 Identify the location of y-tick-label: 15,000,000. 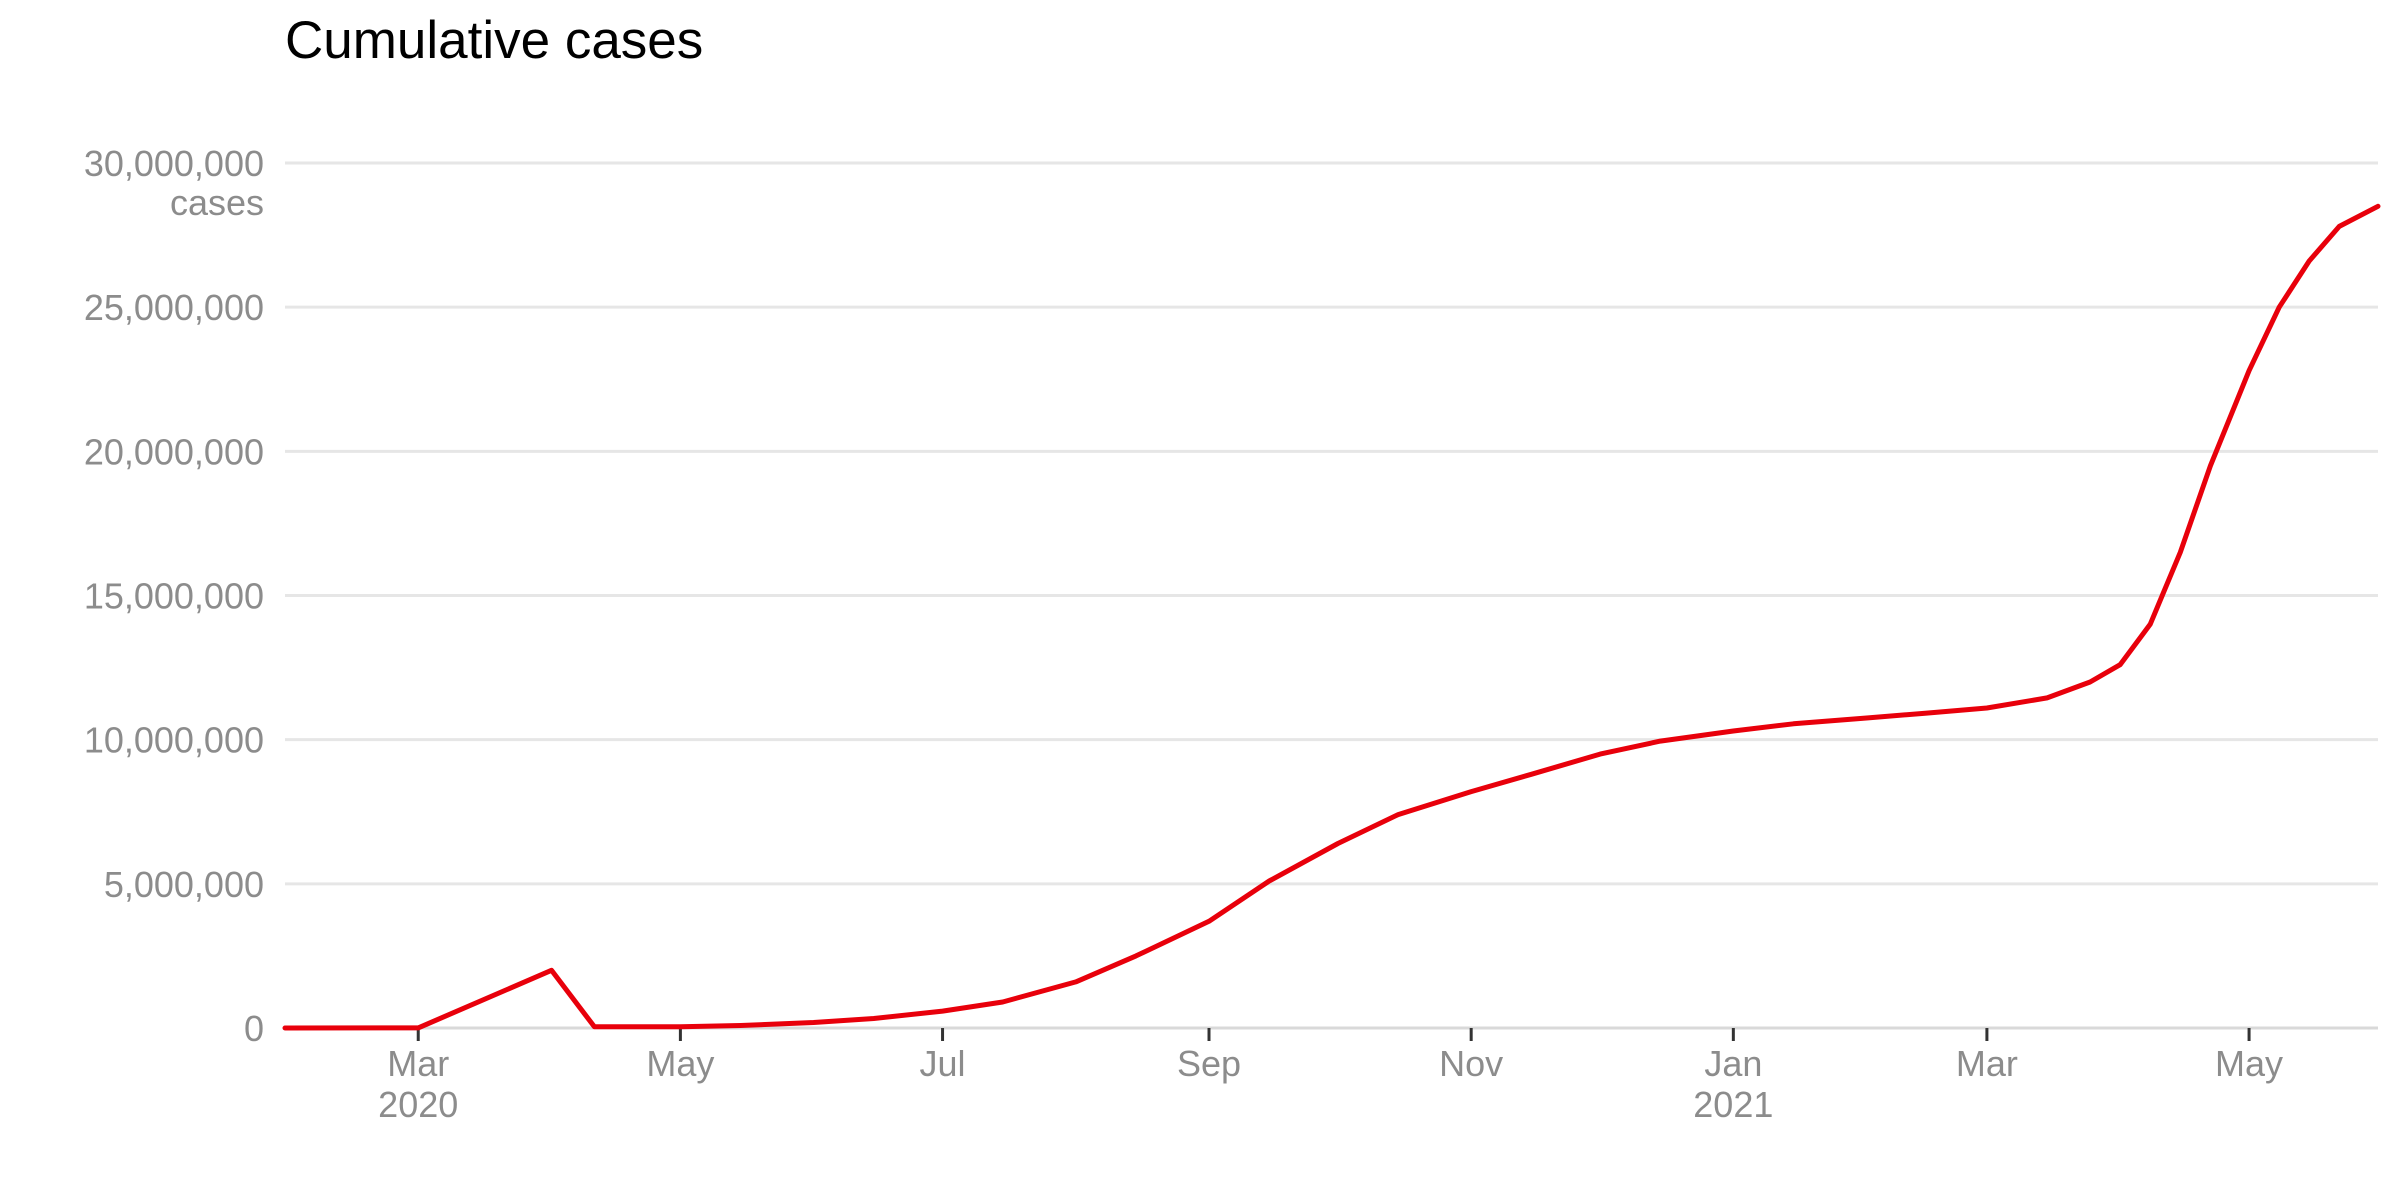
(174, 596).